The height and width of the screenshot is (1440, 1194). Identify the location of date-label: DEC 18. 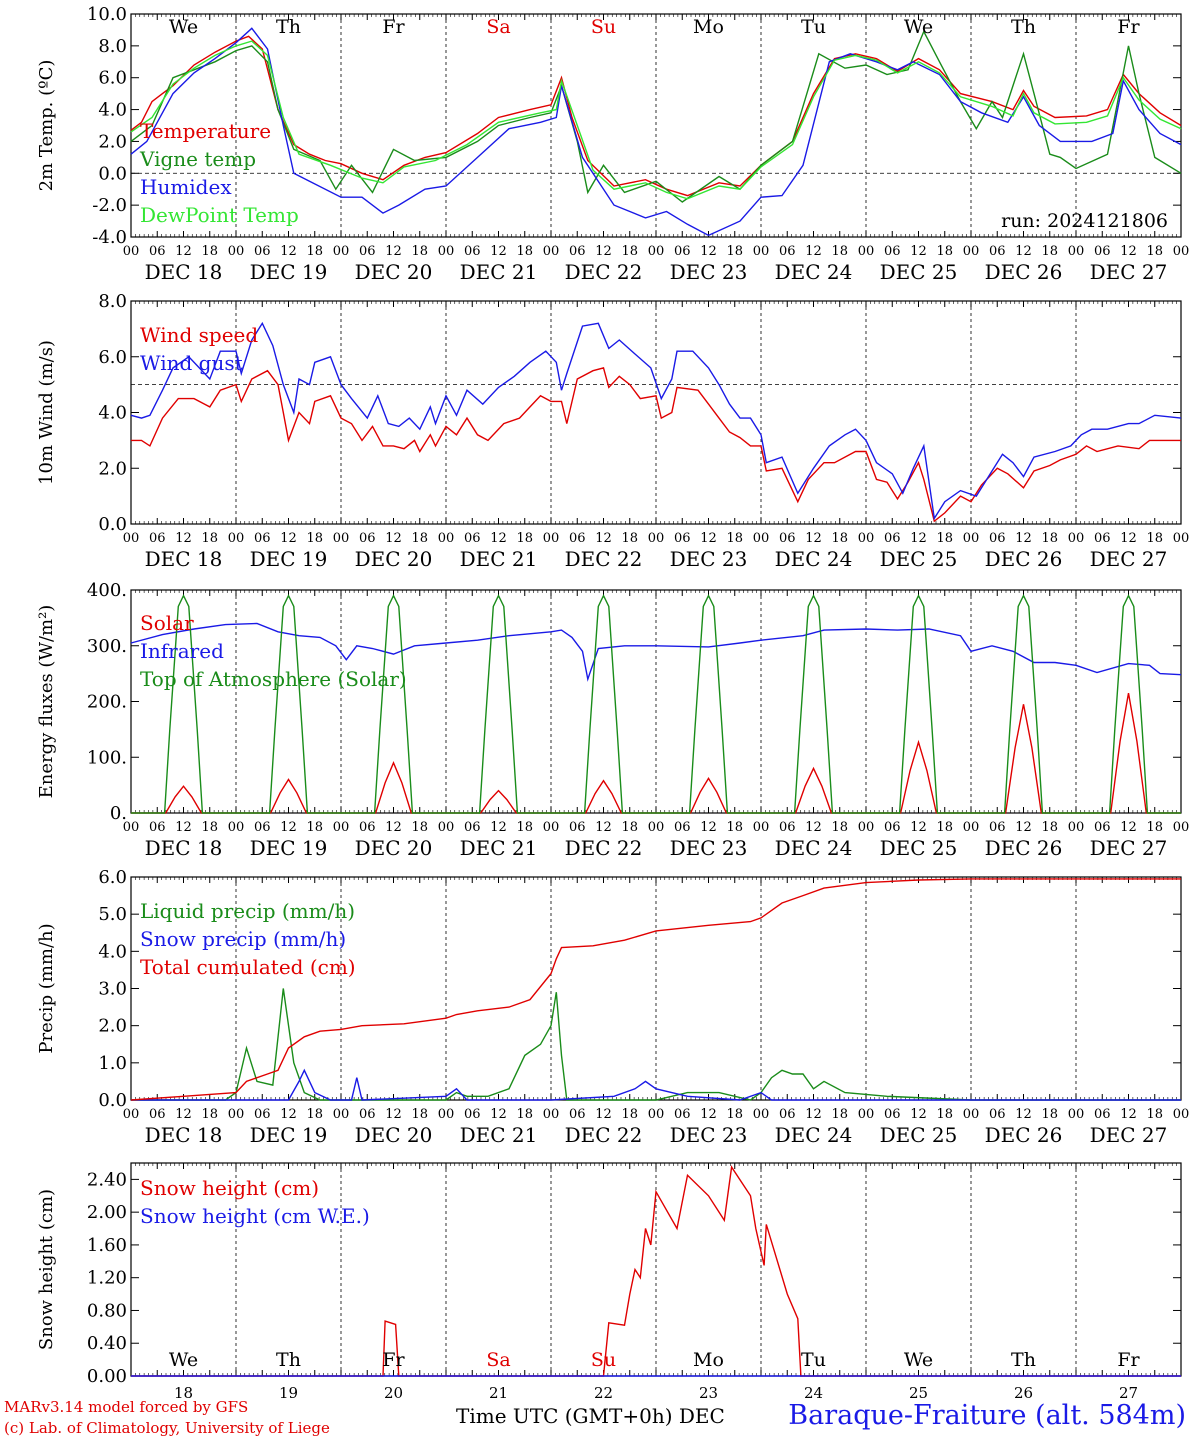
(184, 272).